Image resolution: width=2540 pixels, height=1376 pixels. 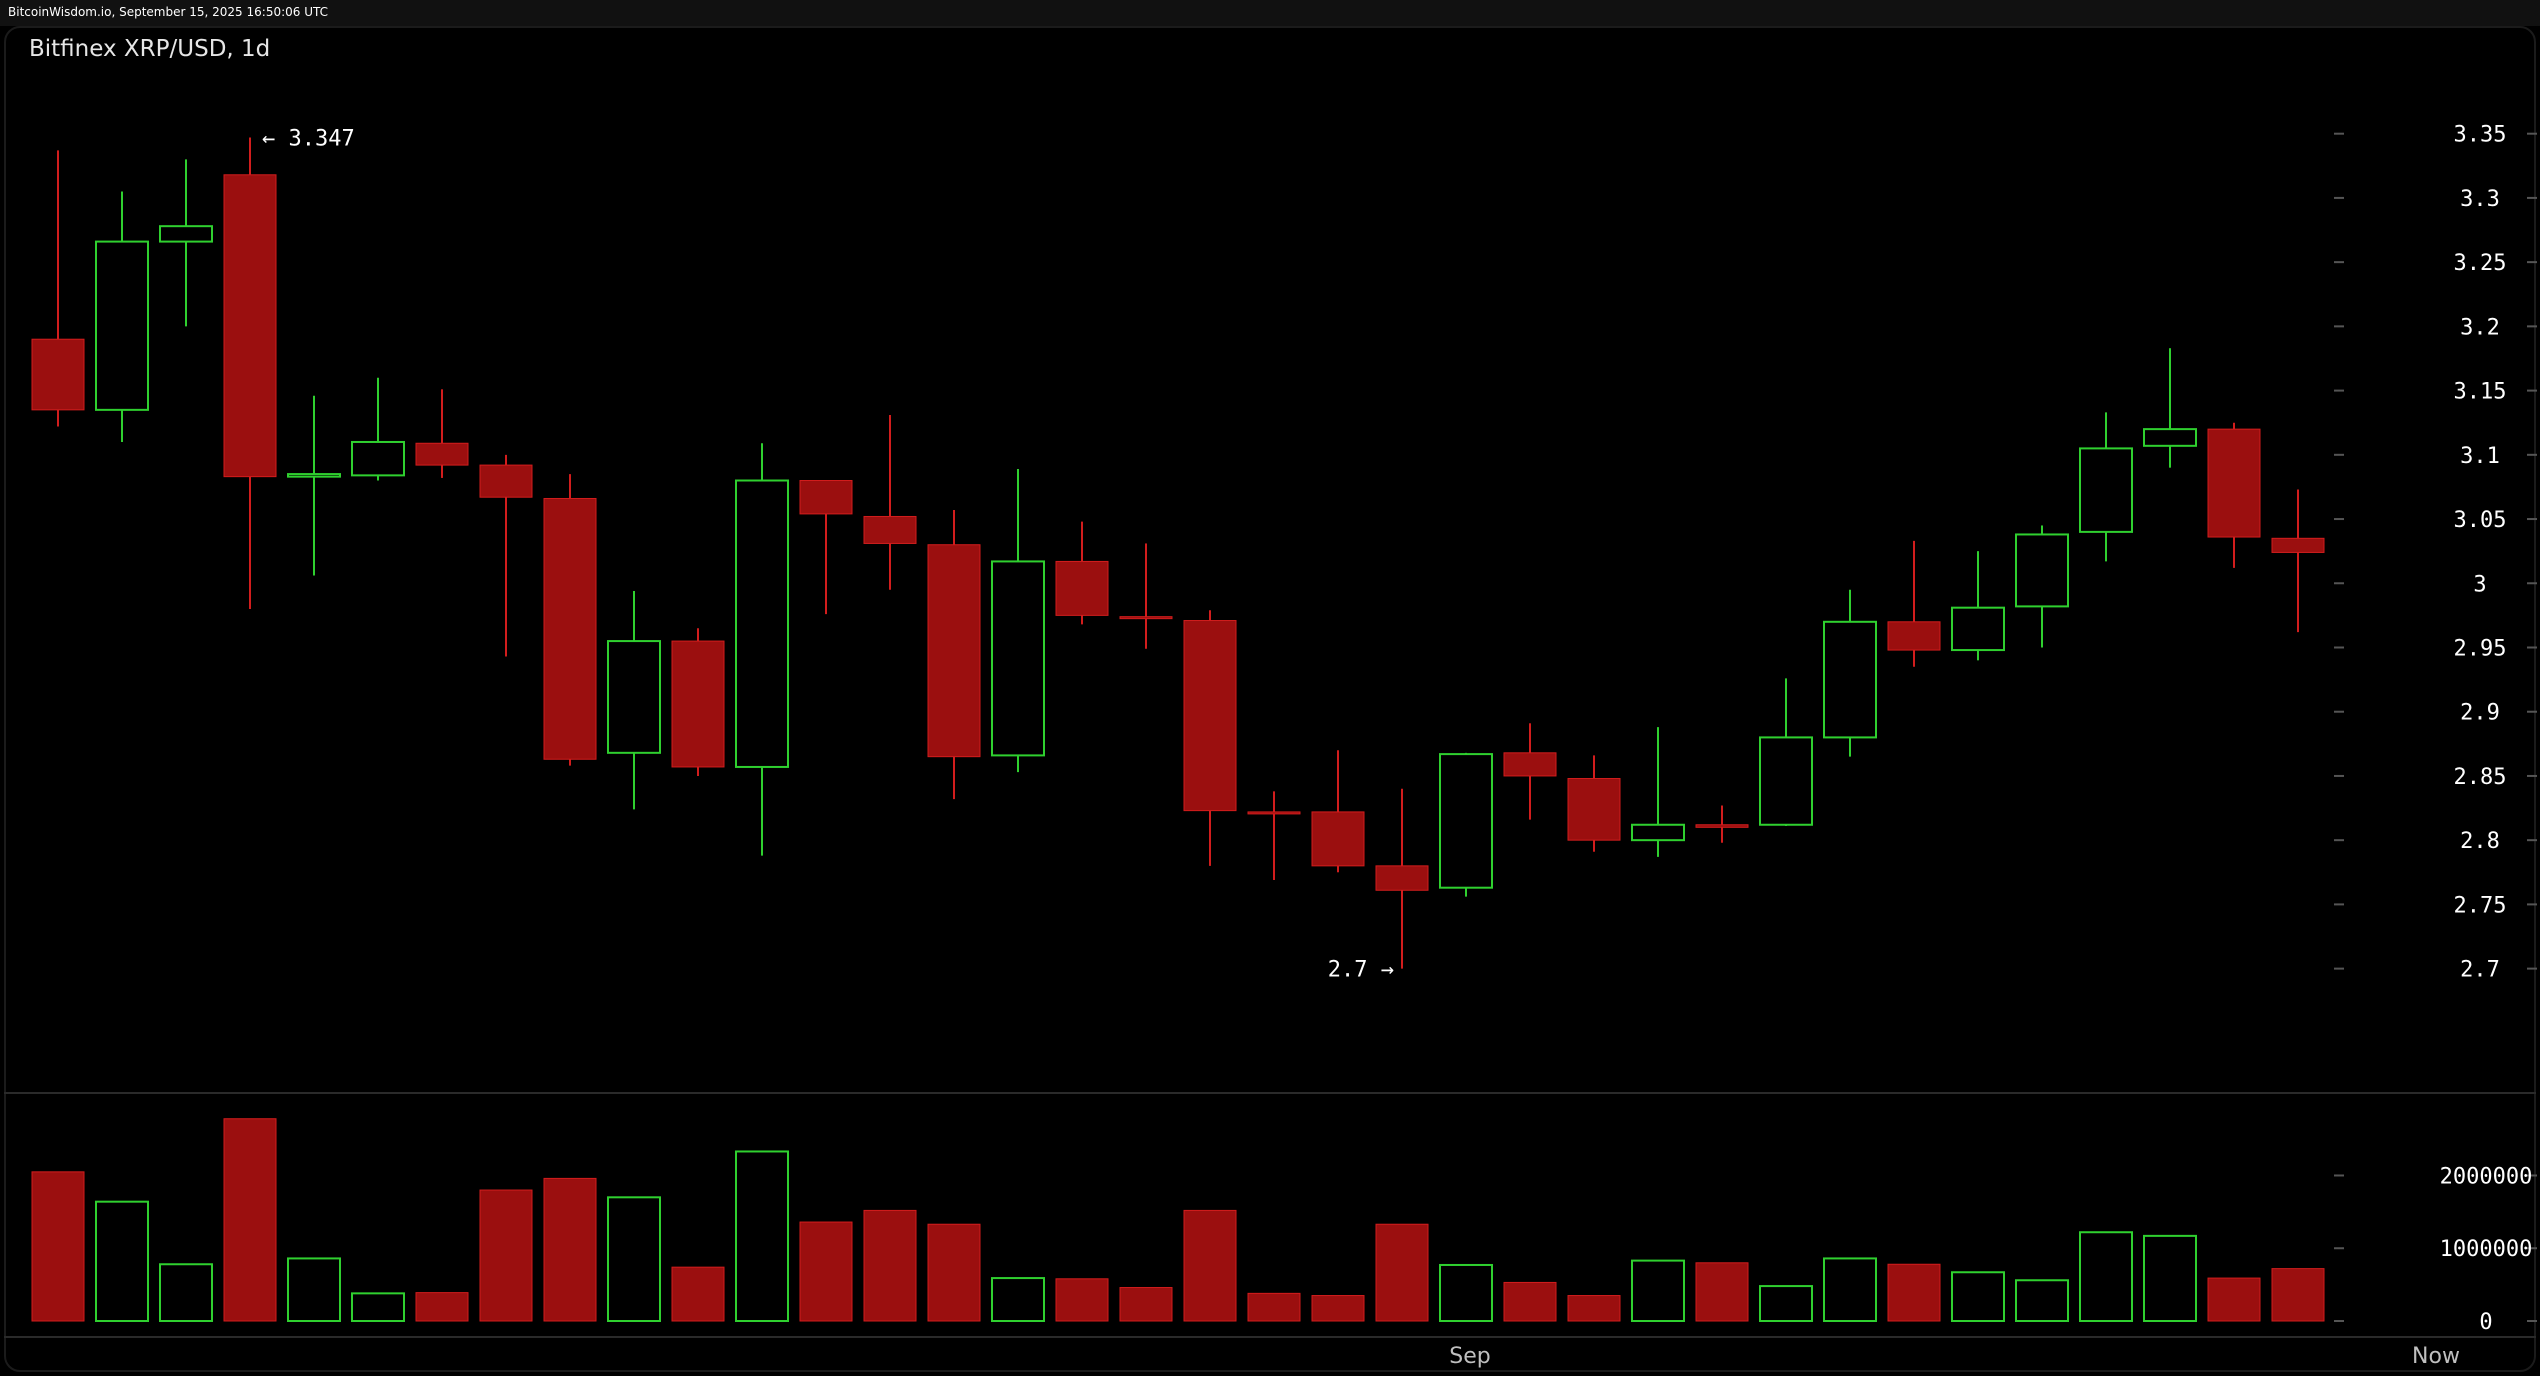 What do you see at coordinates (2479, 584) in the screenshot?
I see `price-tick-label: 3` at bounding box center [2479, 584].